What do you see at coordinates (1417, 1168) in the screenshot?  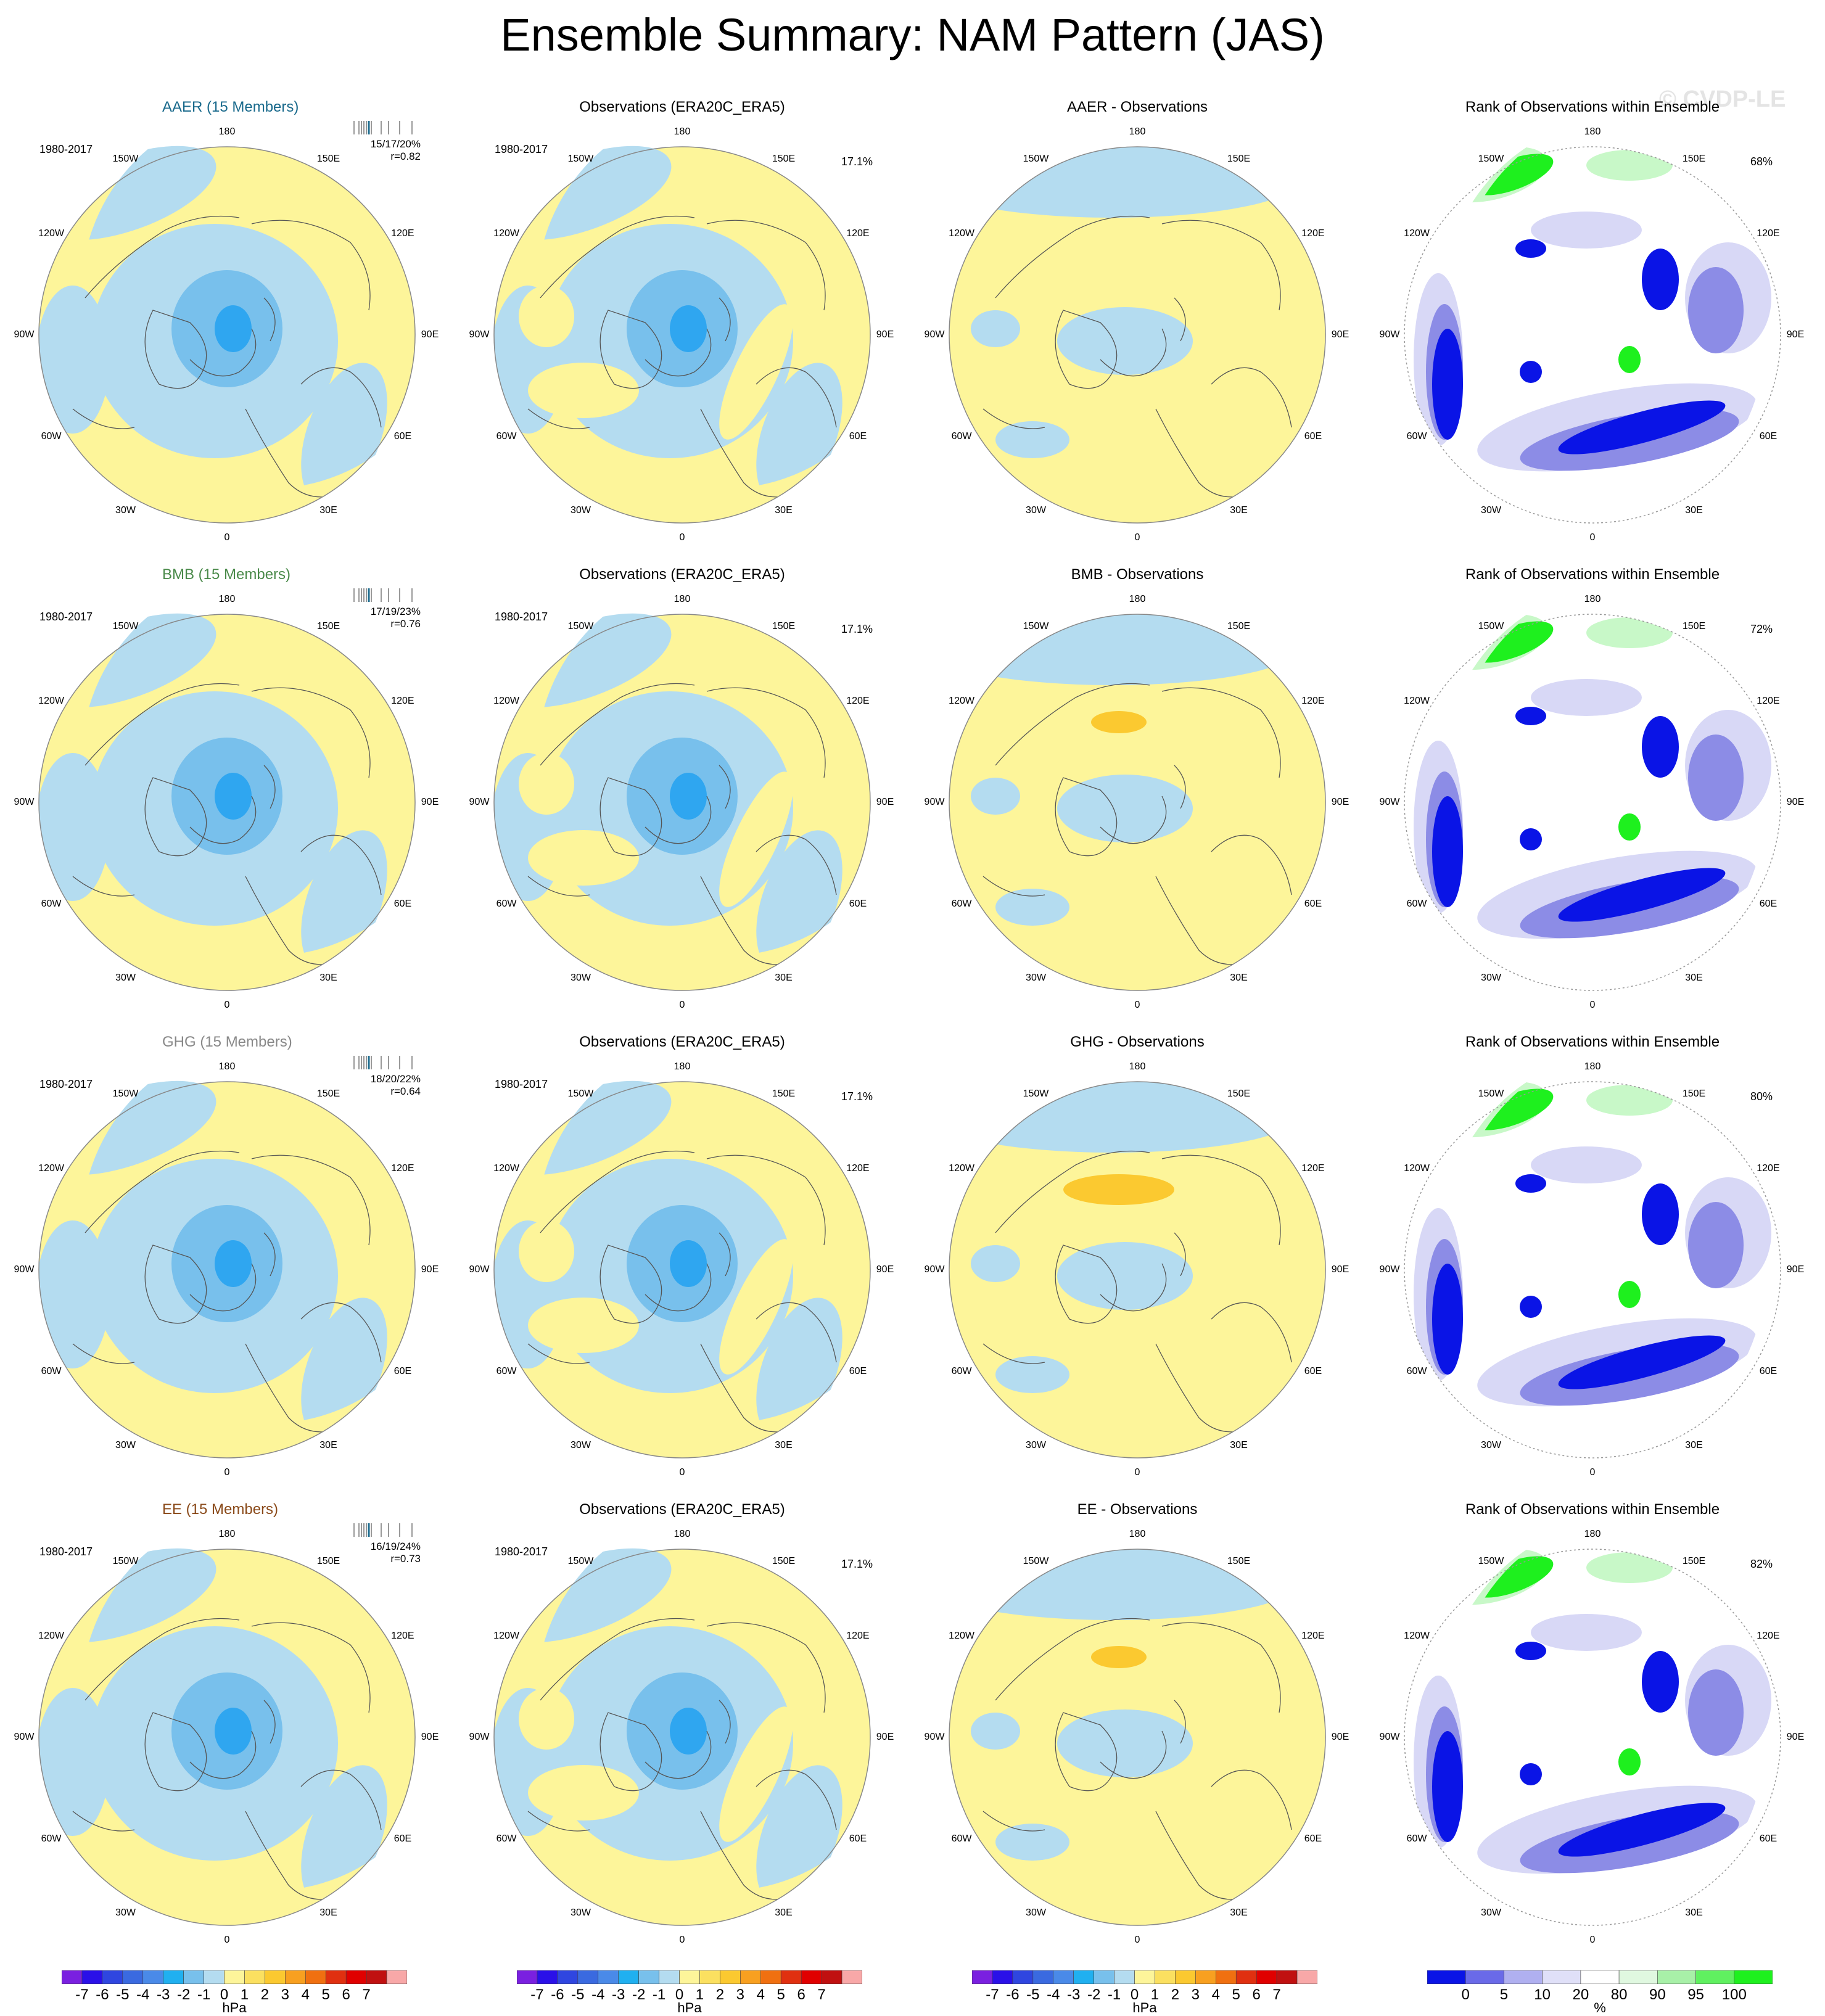 I see `longitude-label: 120W` at bounding box center [1417, 1168].